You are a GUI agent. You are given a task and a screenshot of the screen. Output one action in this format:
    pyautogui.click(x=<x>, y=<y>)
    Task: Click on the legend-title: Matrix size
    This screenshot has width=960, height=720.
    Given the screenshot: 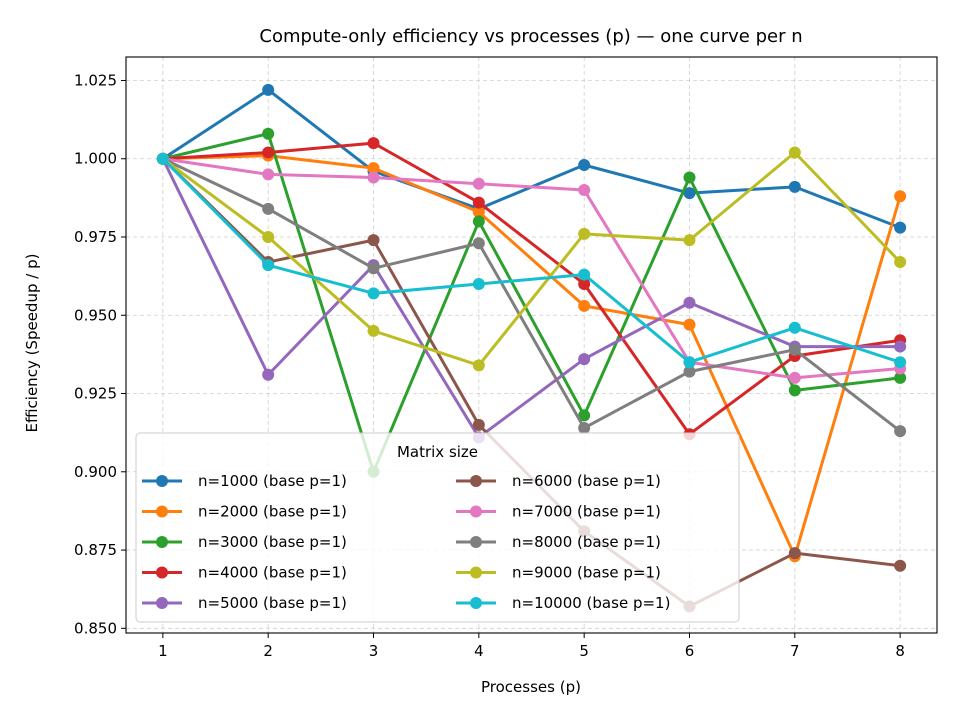 What is the action you would take?
    pyautogui.click(x=437, y=452)
    